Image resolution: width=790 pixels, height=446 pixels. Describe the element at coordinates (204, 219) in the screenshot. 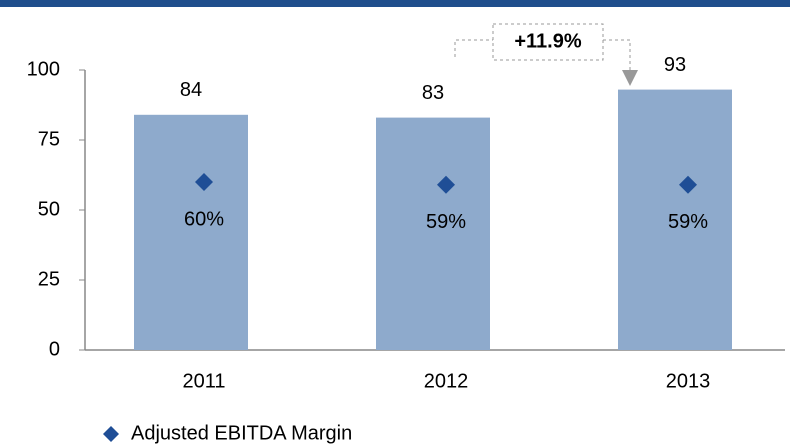

I see `margin-label: 60%` at that location.